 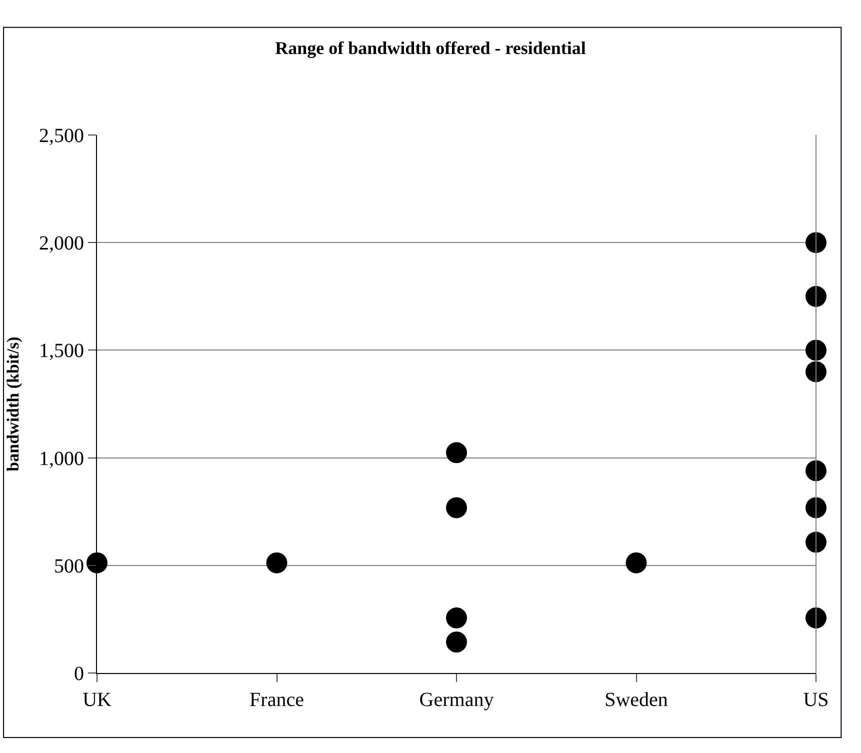 What do you see at coordinates (816, 700) in the screenshot?
I see `x-tick-label: US` at bounding box center [816, 700].